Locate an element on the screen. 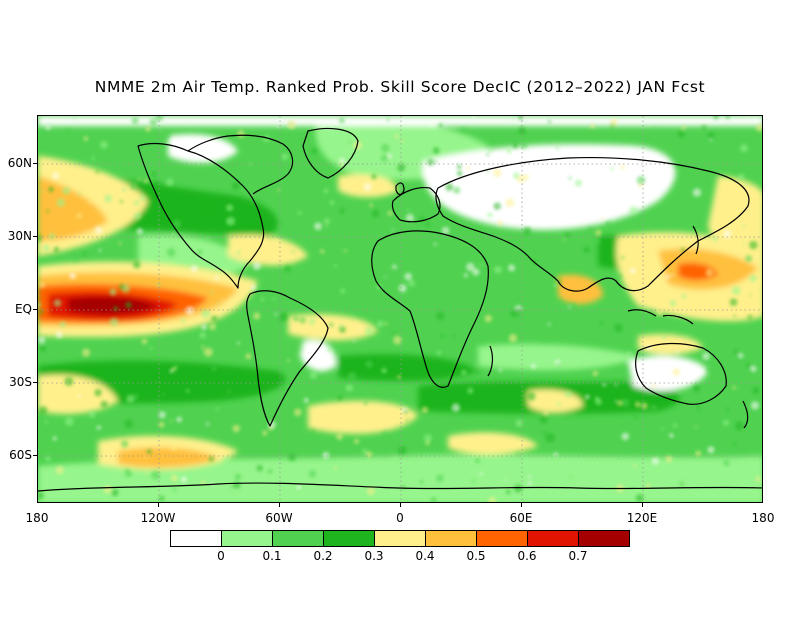 Image resolution: width=800 pixels, height=618 pixels. colorbar-label: 0.7 is located at coordinates (578, 556).